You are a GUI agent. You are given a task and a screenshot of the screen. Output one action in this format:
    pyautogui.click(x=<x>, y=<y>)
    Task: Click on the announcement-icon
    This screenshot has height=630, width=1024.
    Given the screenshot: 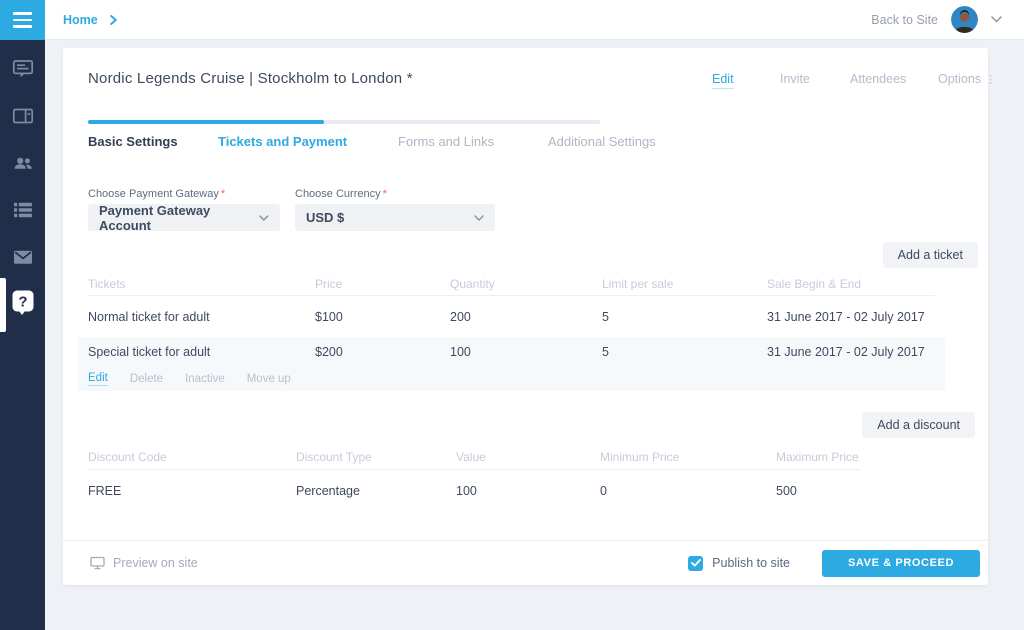 What is the action you would take?
    pyautogui.click(x=22, y=69)
    